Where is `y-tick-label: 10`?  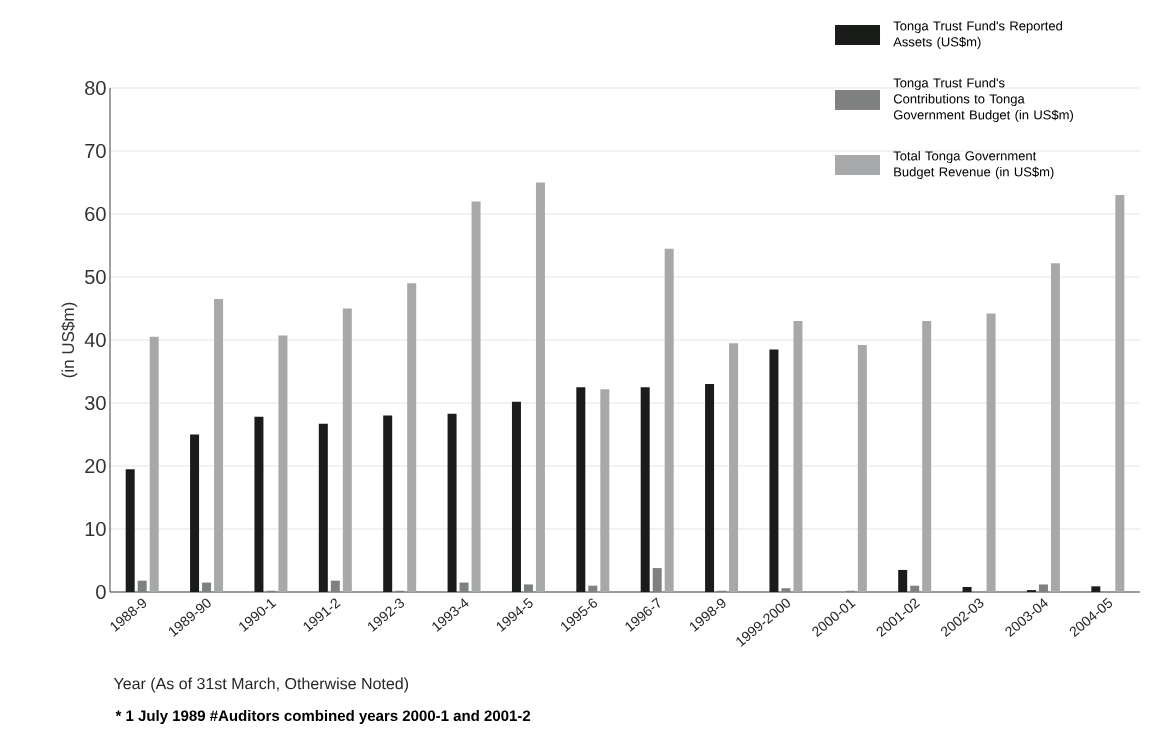 y-tick-label: 10 is located at coordinates (95, 529).